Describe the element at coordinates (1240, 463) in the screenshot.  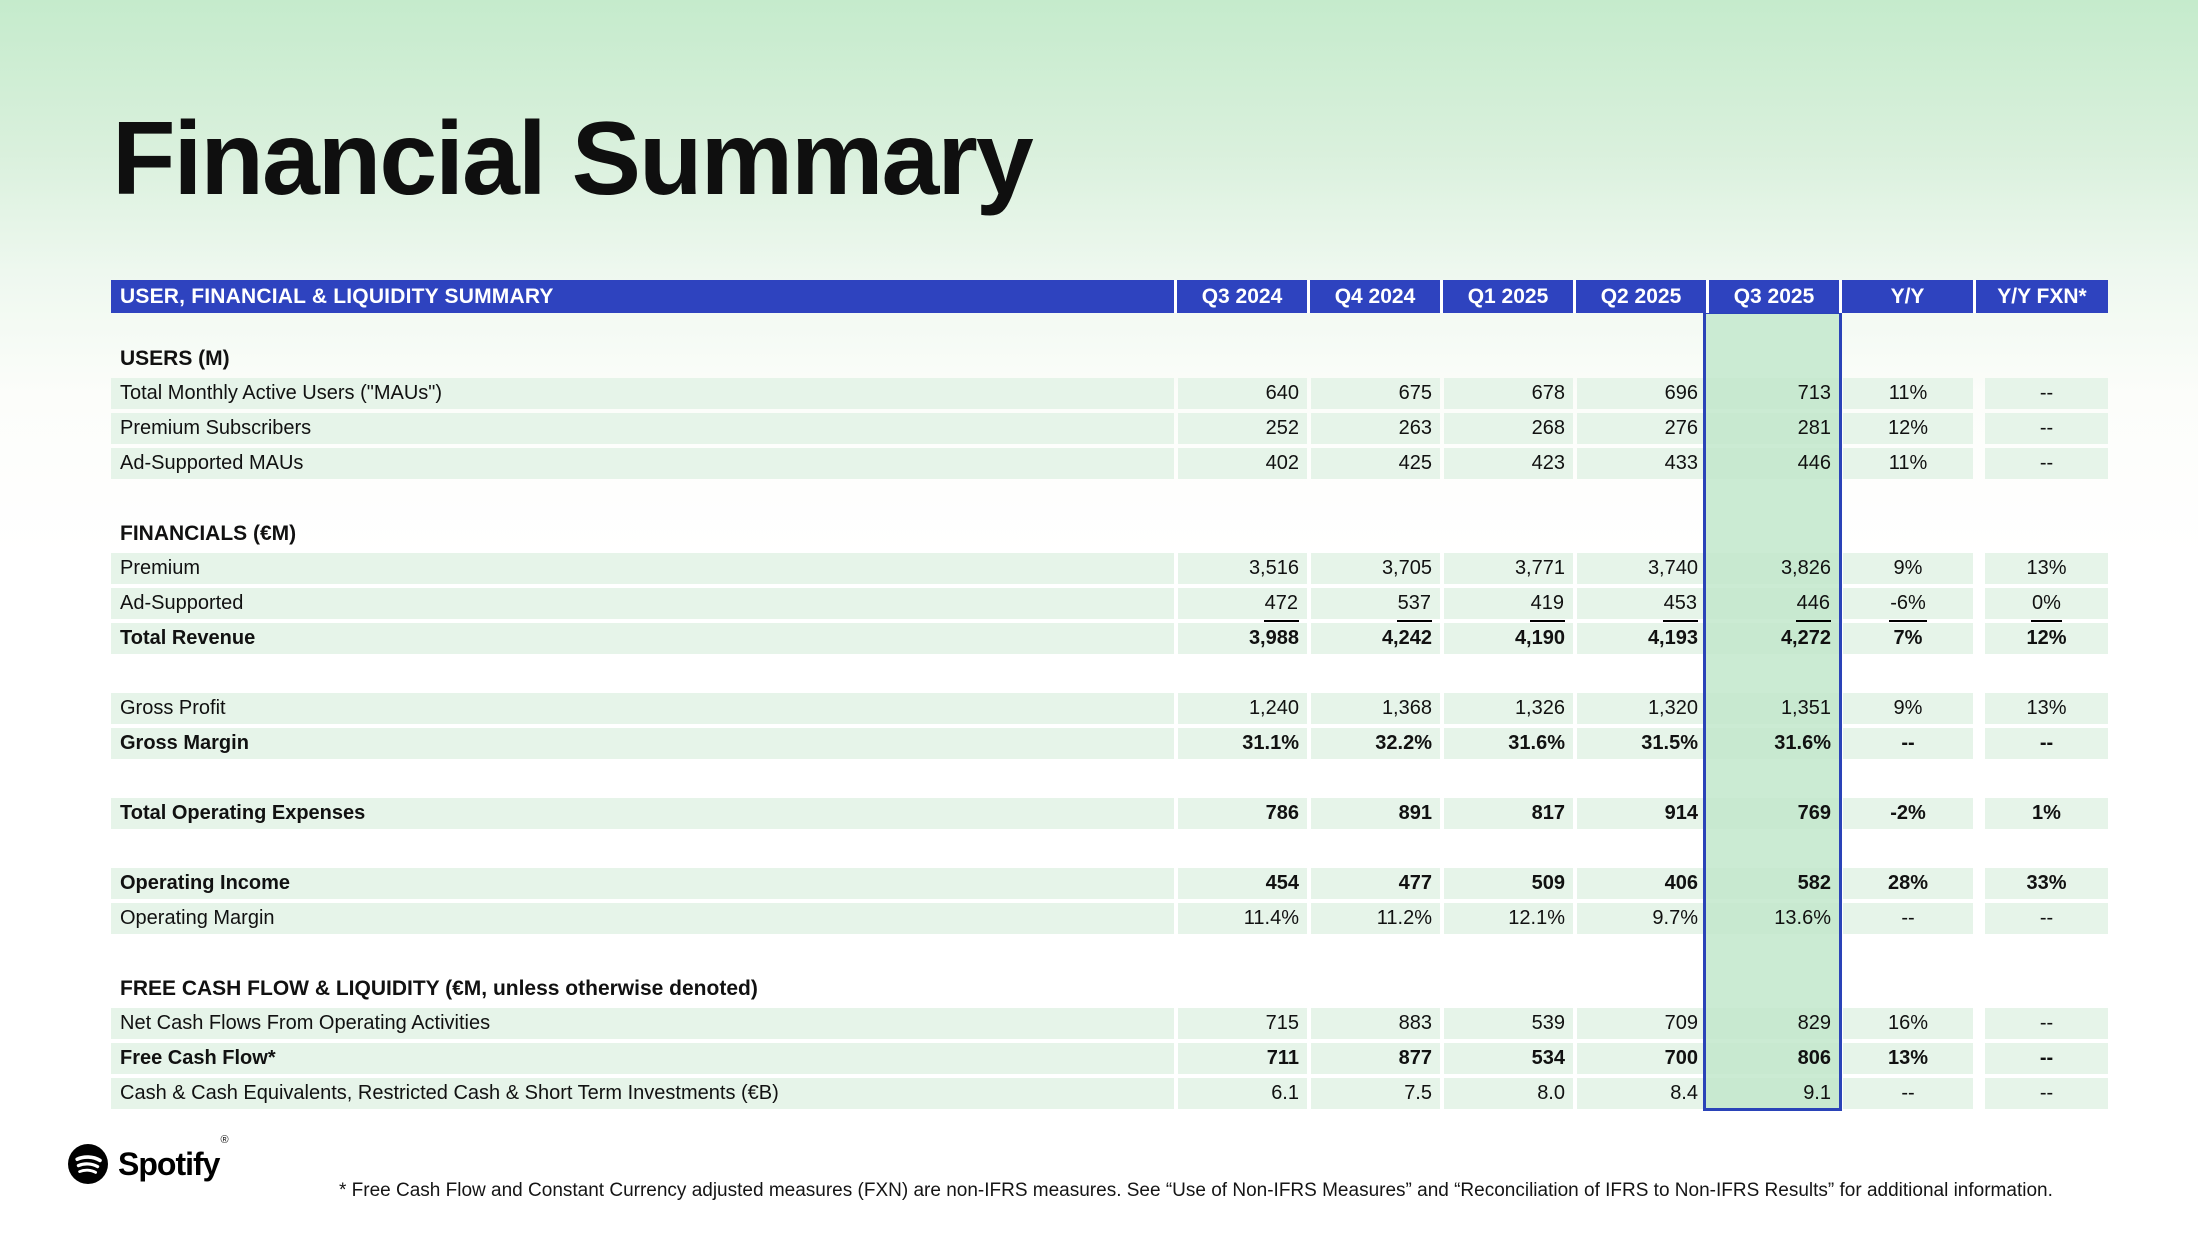
I see `value-cell: 402` at that location.